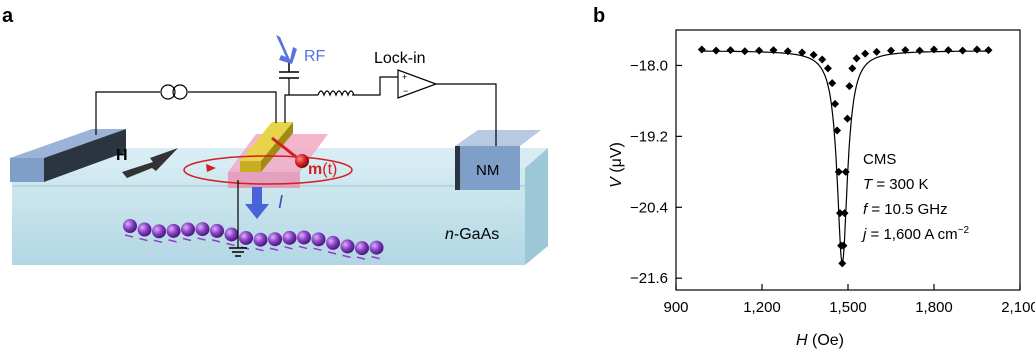 The width and height of the screenshot is (1035, 353). I want to click on precession-orbit, so click(268, 170).